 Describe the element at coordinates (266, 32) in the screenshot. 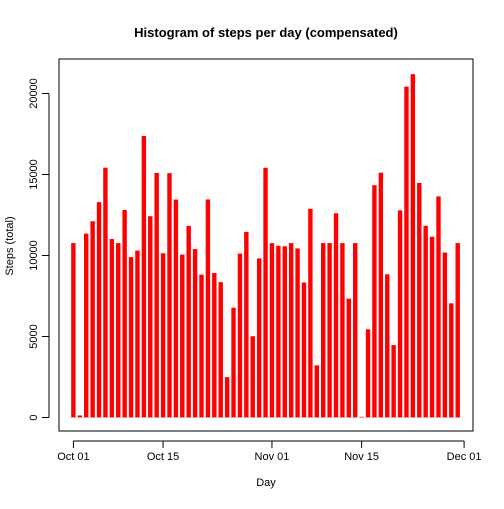

I see `chart-title: Histogram of steps per day (compensated)` at that location.